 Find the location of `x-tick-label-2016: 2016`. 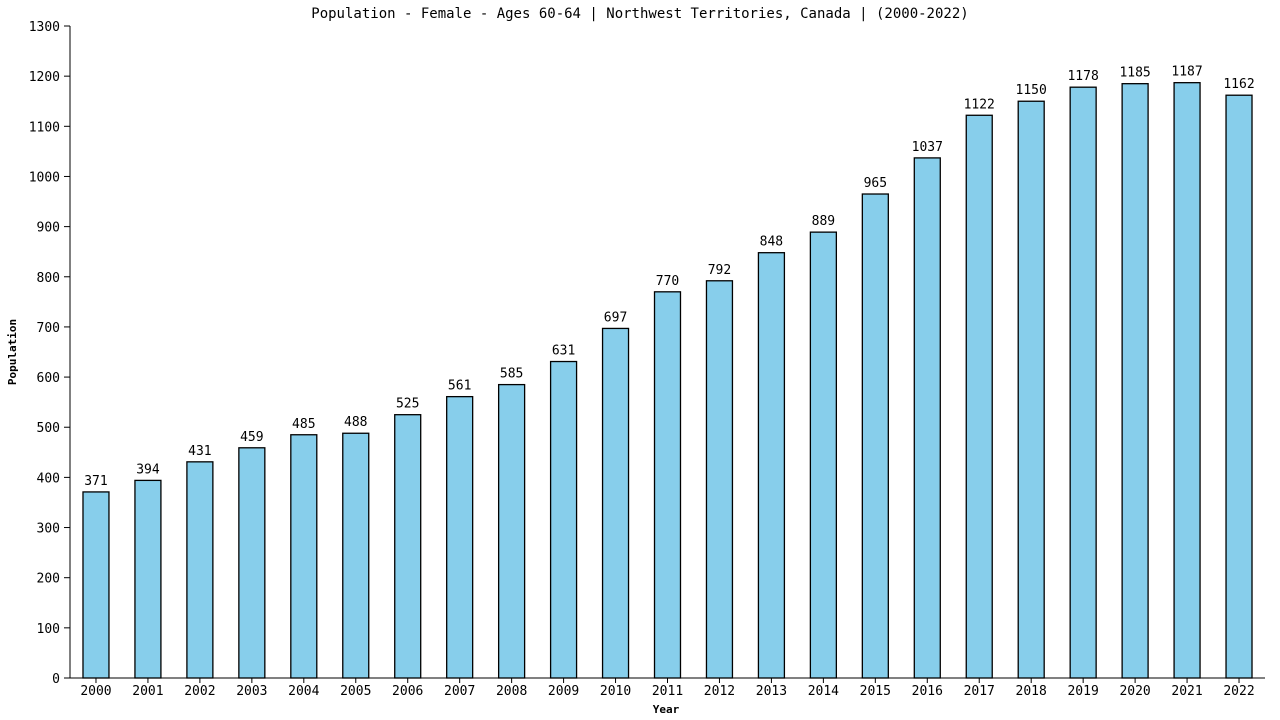

x-tick-label-2016: 2016 is located at coordinates (927, 691).